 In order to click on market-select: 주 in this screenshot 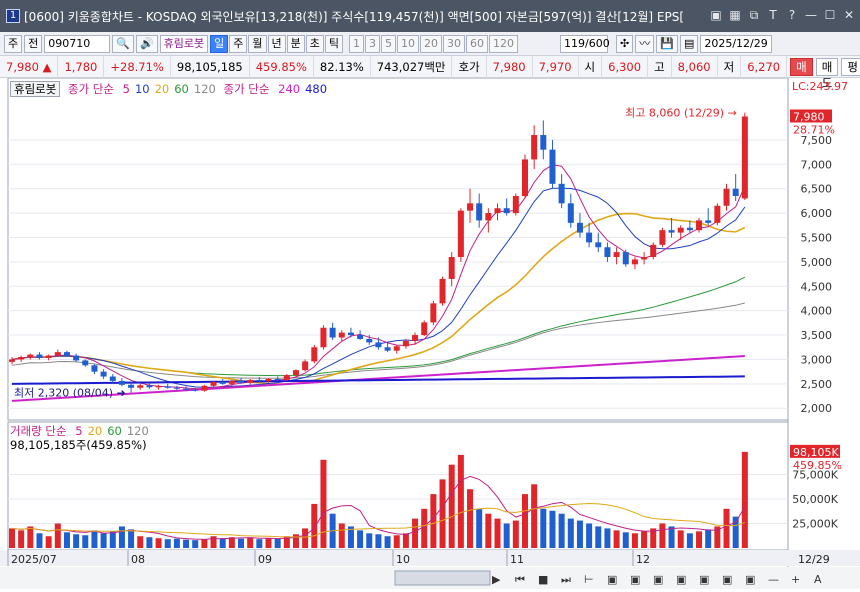, I will do `click(13, 43)`.